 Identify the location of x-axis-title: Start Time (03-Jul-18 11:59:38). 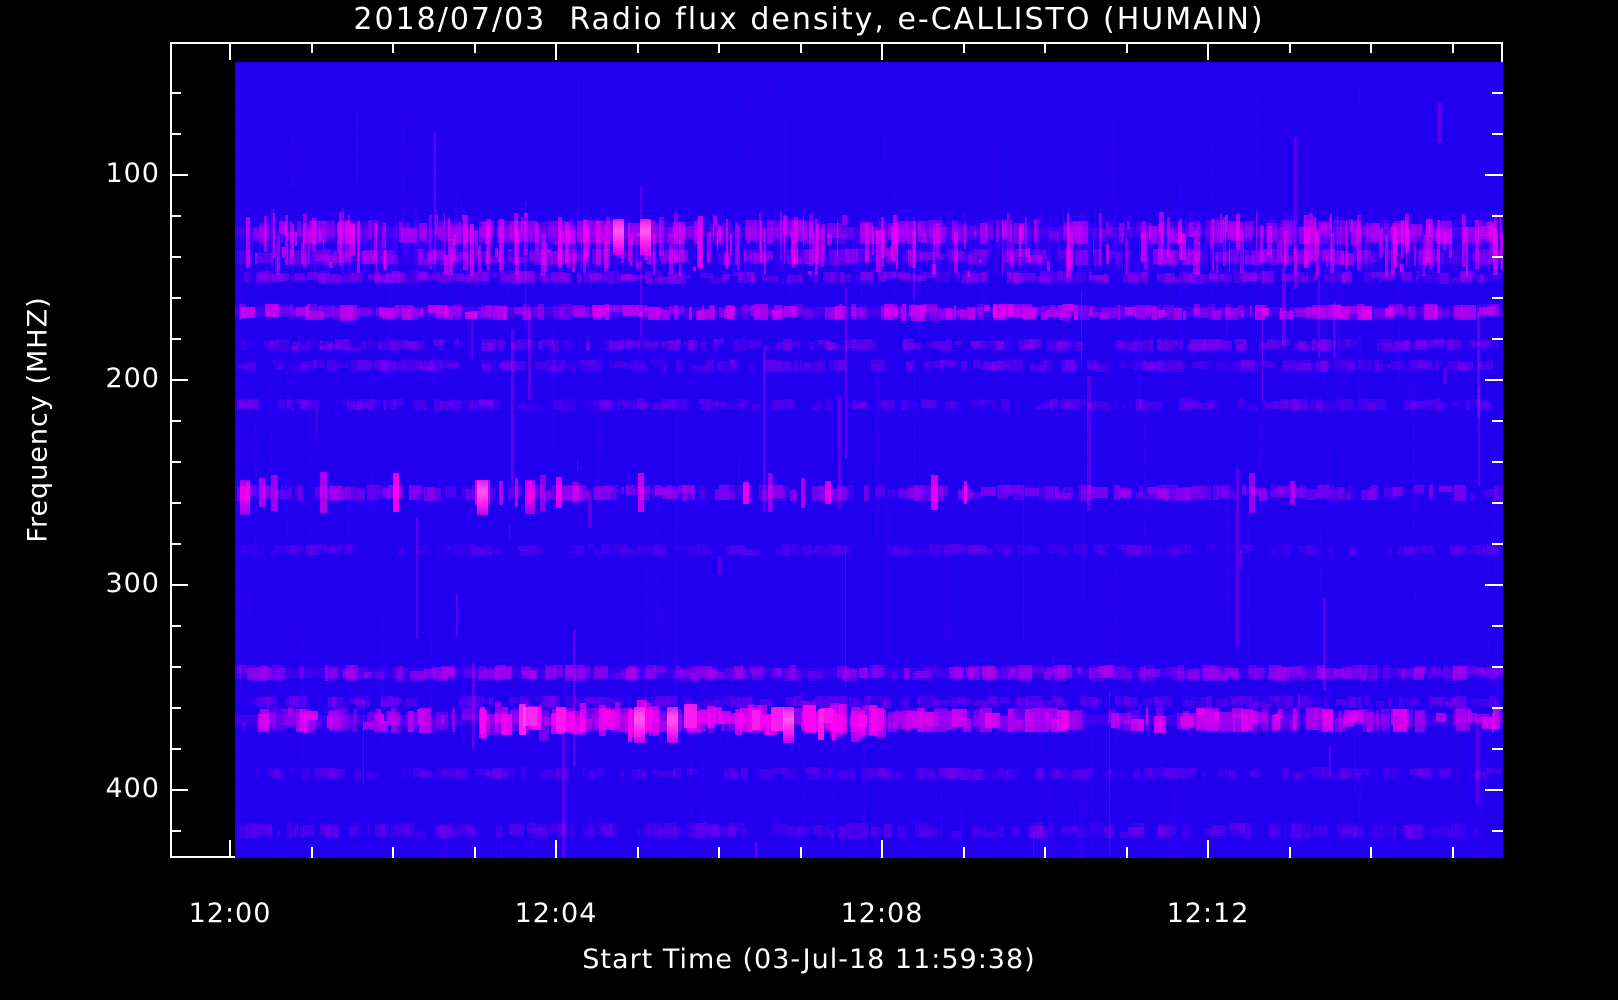
(809, 959).